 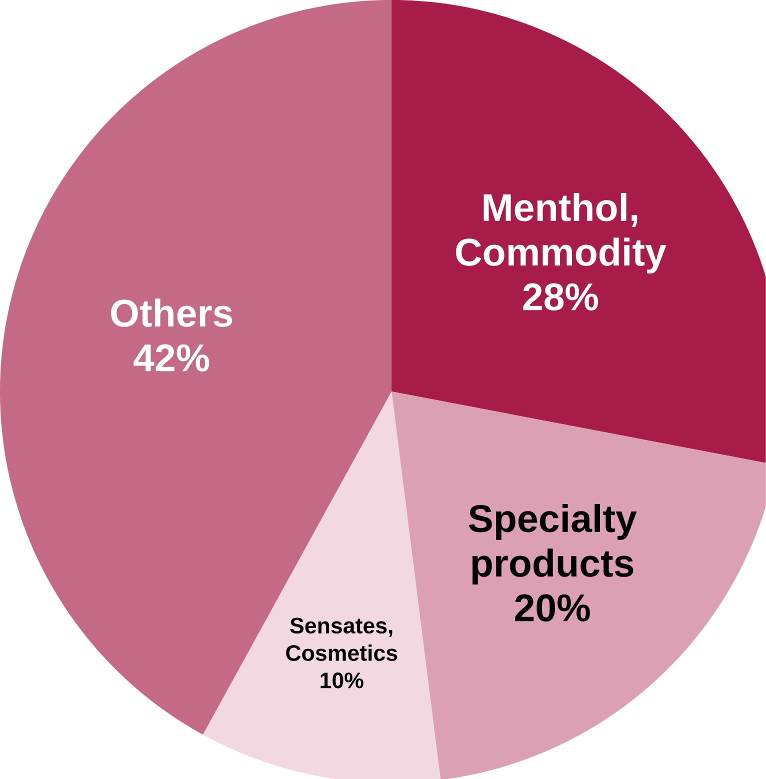 What do you see at coordinates (561, 233) in the screenshot?
I see `slice-label: Menthol, Commodity` at bounding box center [561, 233].